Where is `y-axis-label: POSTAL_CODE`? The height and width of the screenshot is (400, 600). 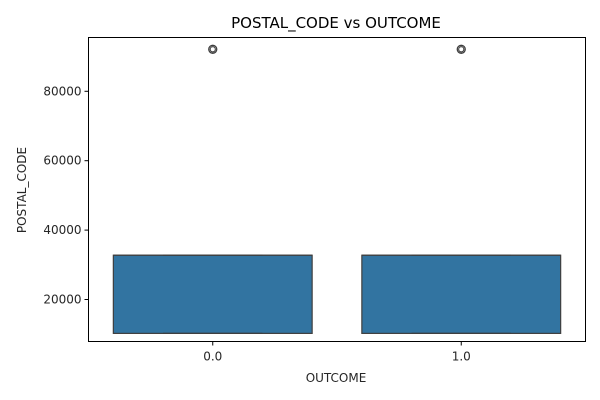
y-axis-label: POSTAL_CODE is located at coordinates (22, 190).